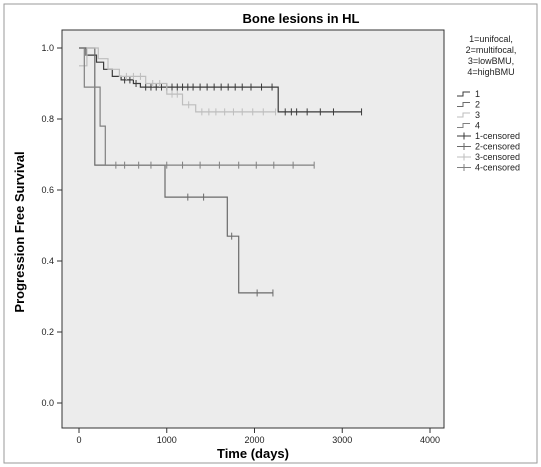 The image size is (541, 467). What do you see at coordinates (497, 147) in the screenshot?
I see `legend-label-2-censored: 2-censored` at bounding box center [497, 147].